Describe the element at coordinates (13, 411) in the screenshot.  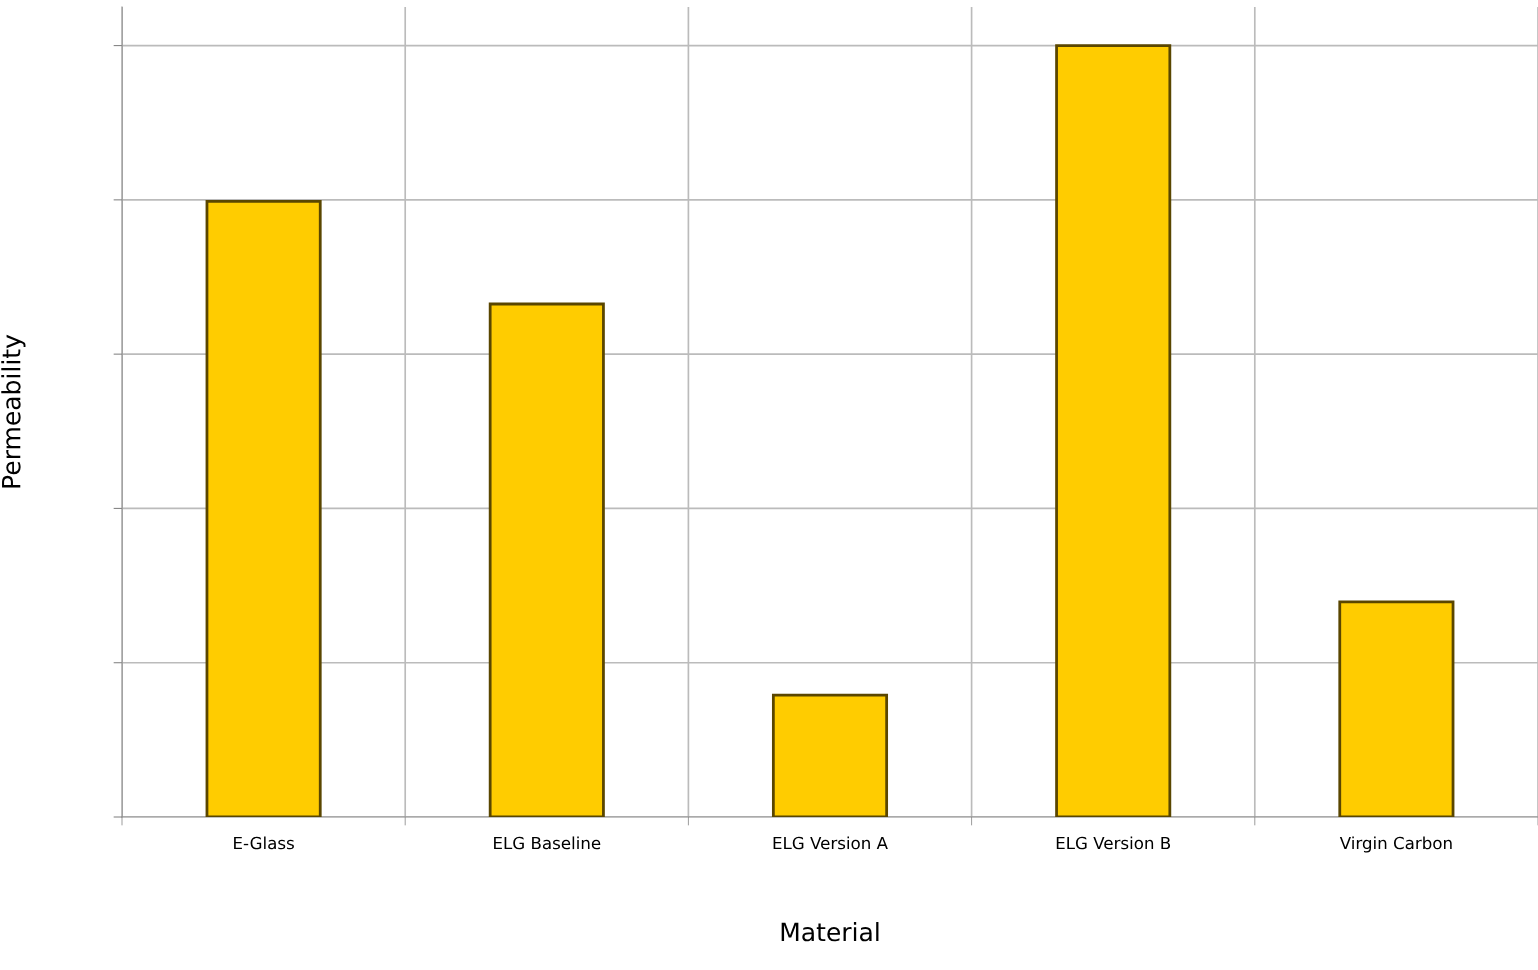
I see `y-axis-title: Permeability` at that location.